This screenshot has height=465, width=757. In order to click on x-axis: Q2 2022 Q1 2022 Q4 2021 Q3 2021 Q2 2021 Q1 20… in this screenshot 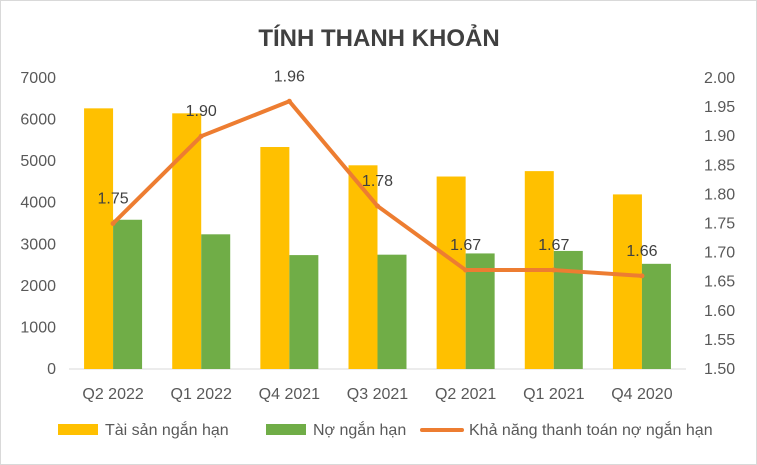, I will do `click(377, 394)`.